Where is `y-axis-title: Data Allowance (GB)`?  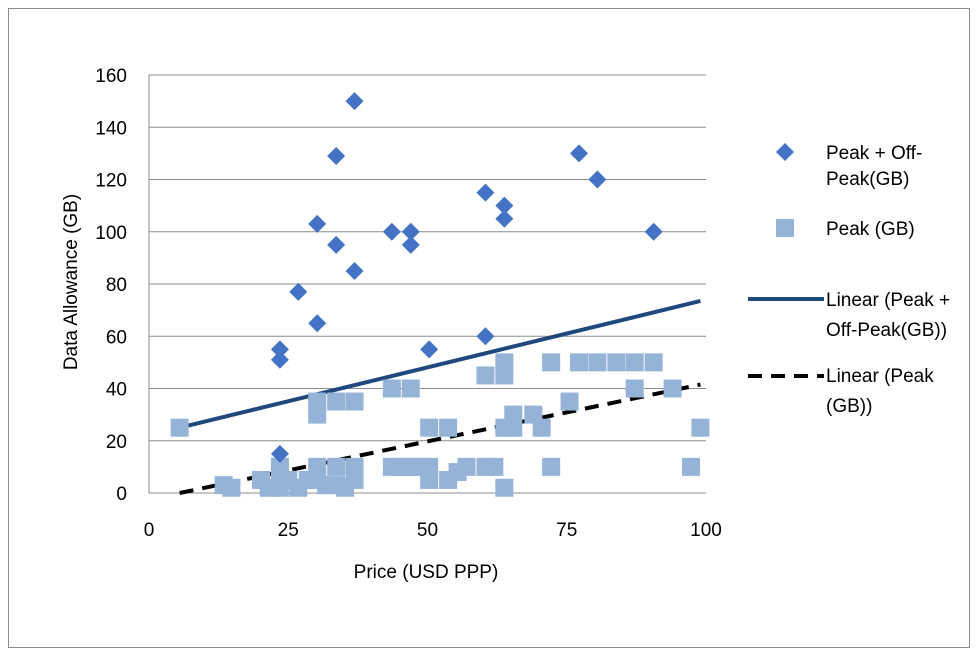
y-axis-title: Data Allowance (GB) is located at coordinates (71, 282).